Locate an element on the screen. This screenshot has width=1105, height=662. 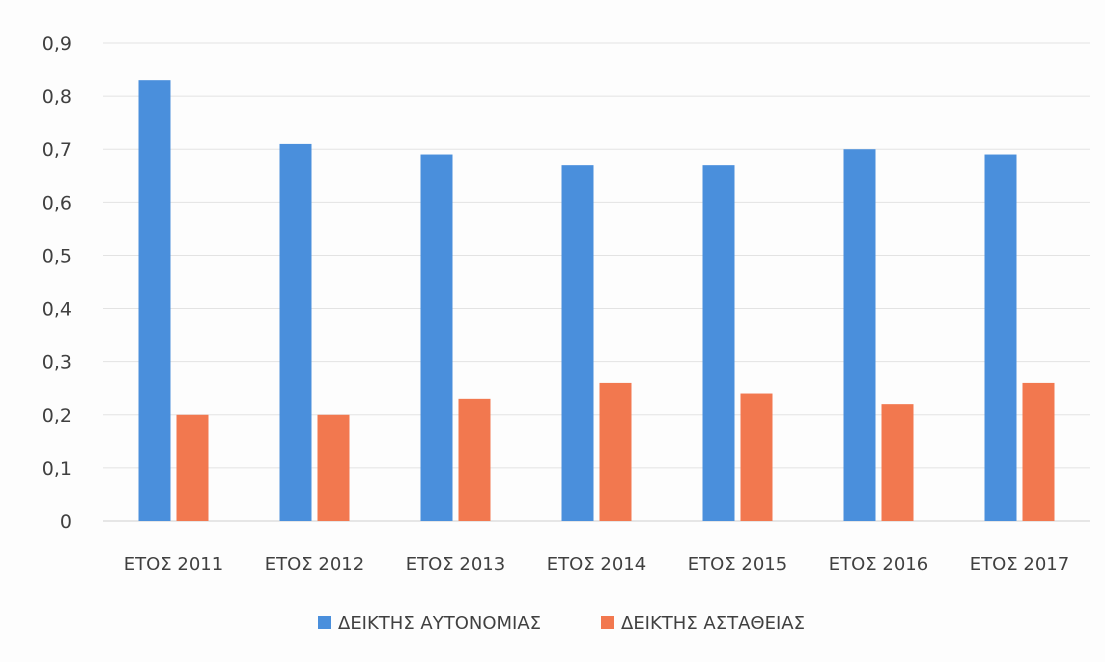
y-tick-label: 0,5 is located at coordinates (57, 256).